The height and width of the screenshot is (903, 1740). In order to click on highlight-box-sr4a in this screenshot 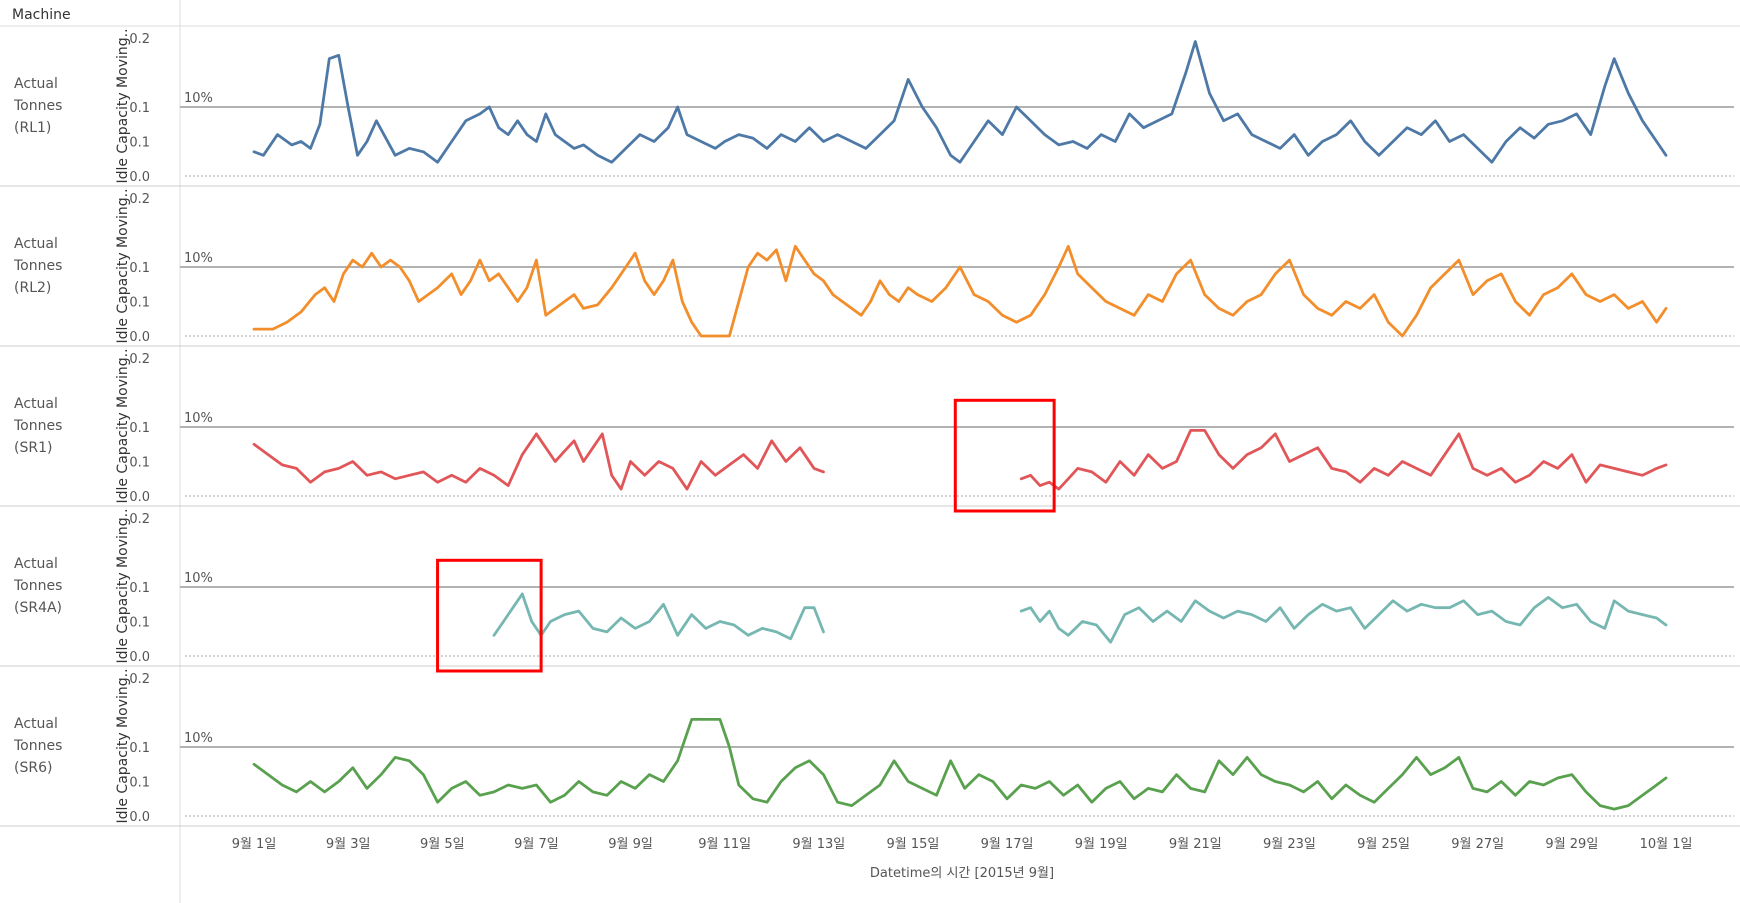, I will do `click(489, 615)`.